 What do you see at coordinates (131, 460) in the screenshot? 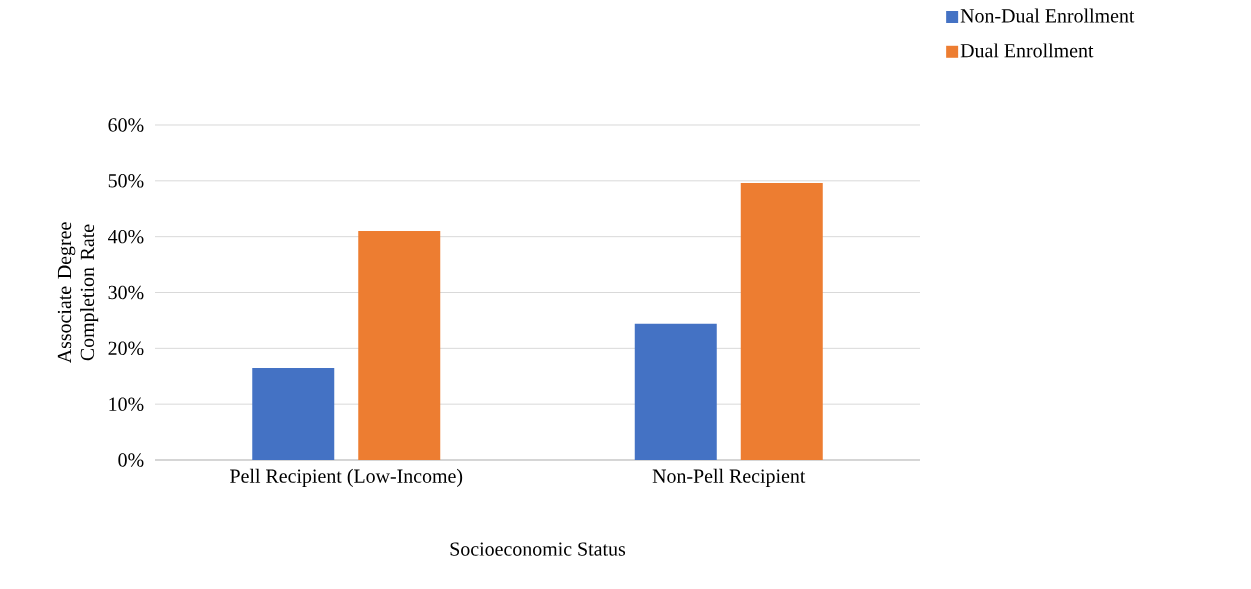
I see `y-tick-label: 0%` at bounding box center [131, 460].